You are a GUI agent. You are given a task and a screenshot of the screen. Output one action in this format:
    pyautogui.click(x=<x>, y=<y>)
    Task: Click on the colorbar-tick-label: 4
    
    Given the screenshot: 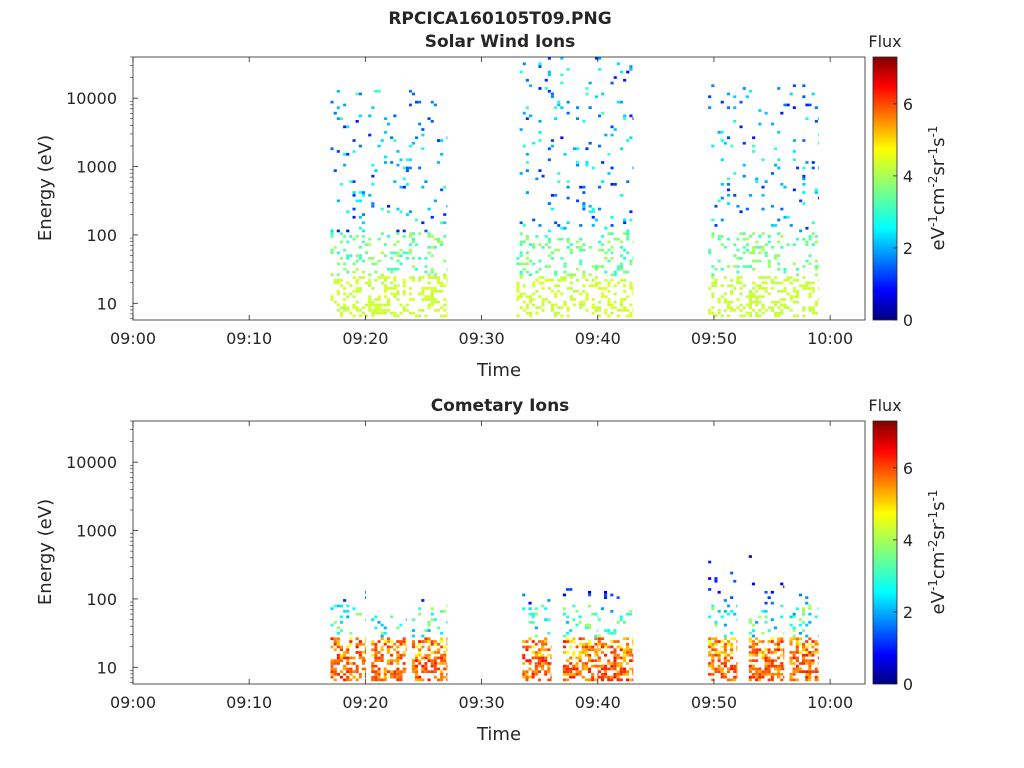 What is the action you would take?
    pyautogui.click(x=908, y=540)
    